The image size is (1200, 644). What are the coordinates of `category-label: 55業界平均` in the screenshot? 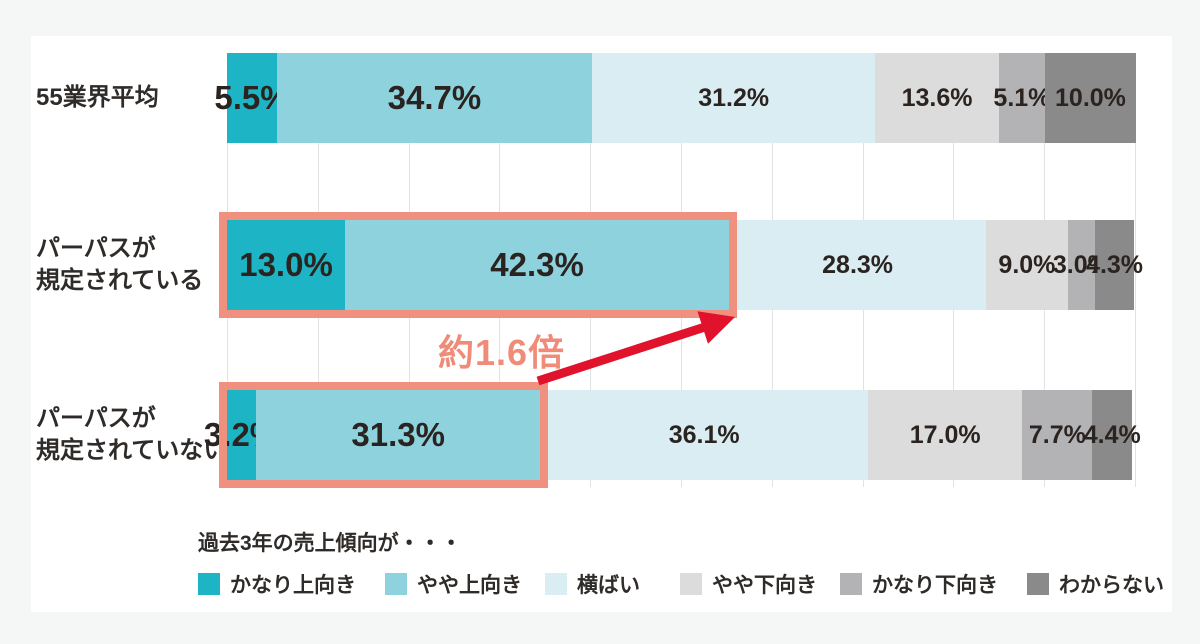 It's located at (97, 98).